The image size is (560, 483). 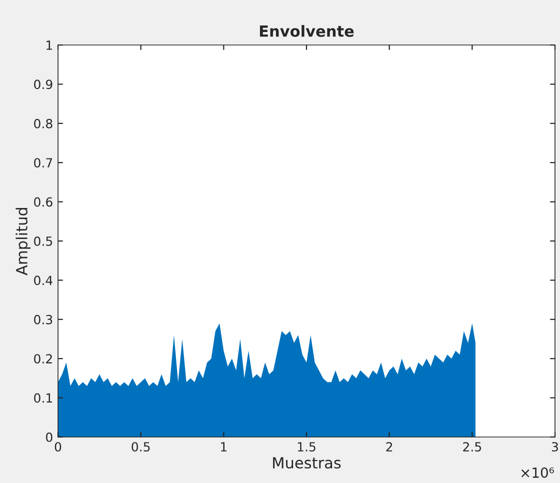 I want to click on x-tick-label: 2.5, so click(x=472, y=447).